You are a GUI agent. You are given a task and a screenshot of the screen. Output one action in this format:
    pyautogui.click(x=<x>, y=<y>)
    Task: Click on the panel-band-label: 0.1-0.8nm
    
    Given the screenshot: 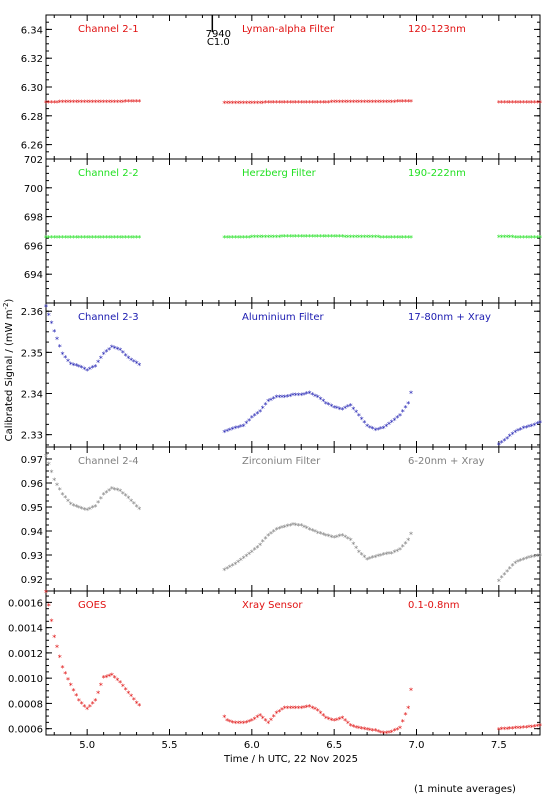 What is the action you would take?
    pyautogui.click(x=434, y=605)
    